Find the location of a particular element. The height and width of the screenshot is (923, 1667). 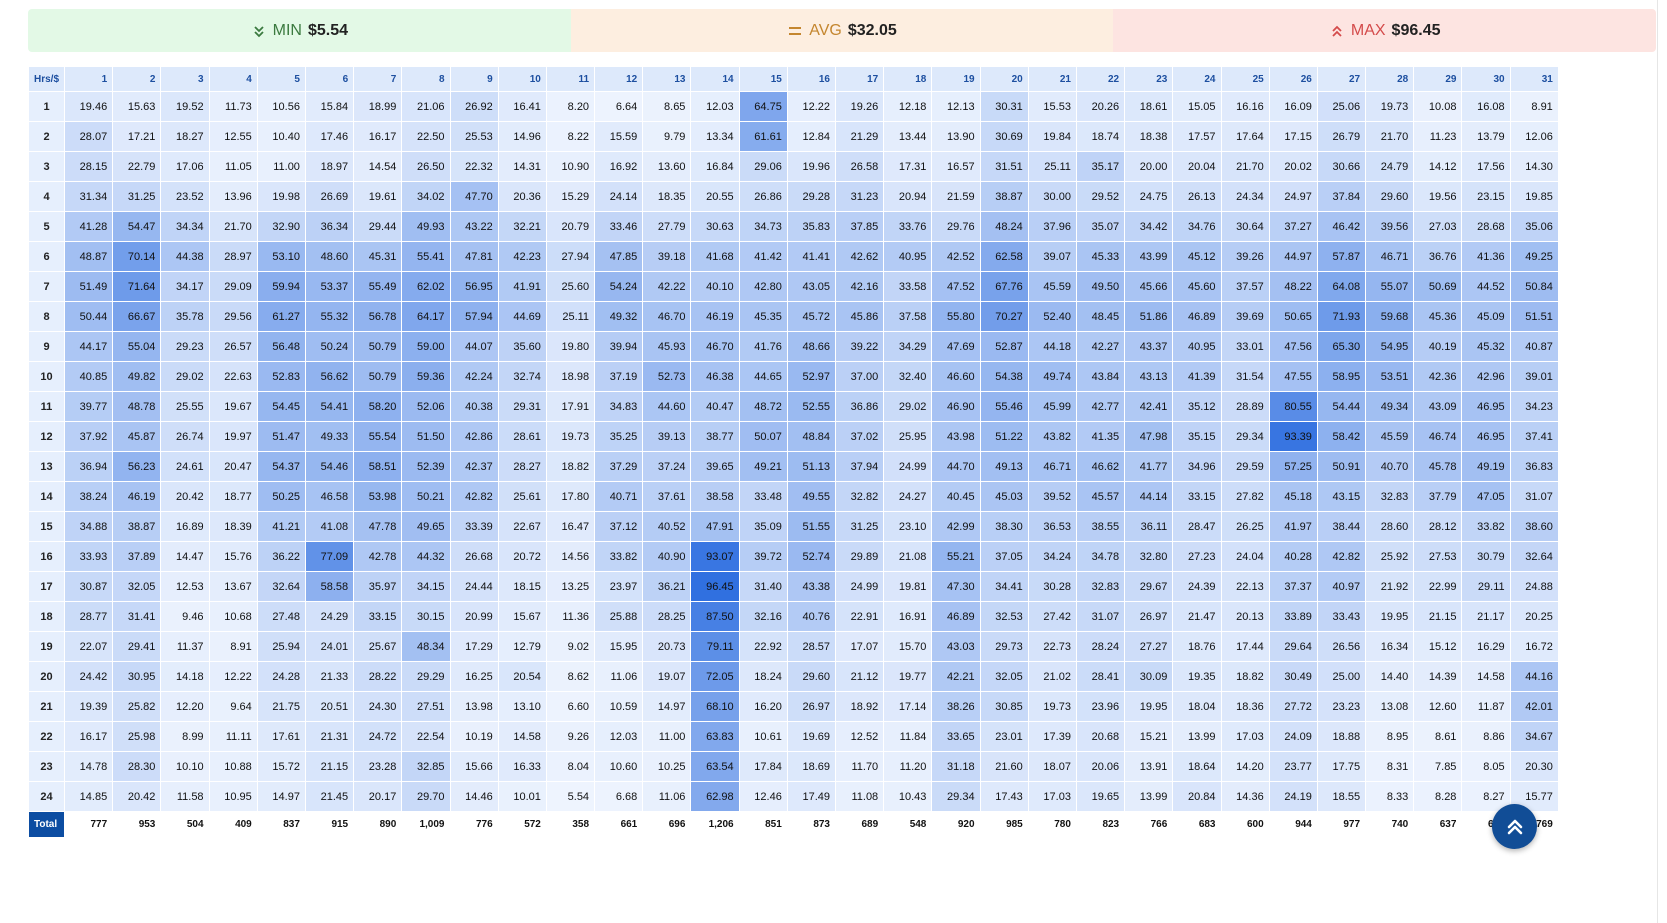

price-cell: 18.74 is located at coordinates (1100, 136).